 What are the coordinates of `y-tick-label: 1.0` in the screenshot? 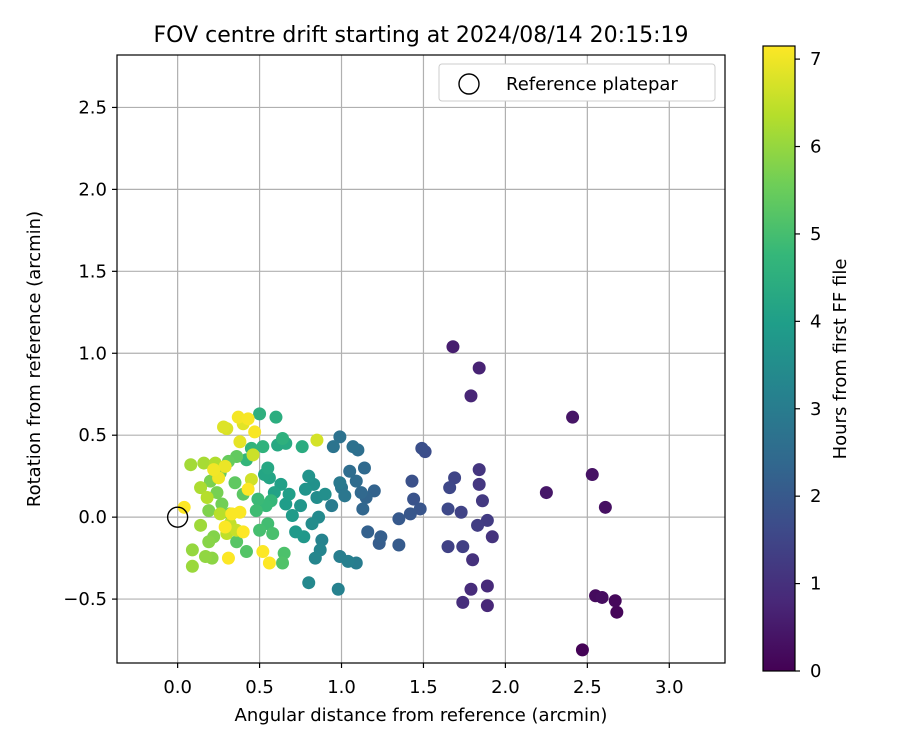 It's located at (92, 353).